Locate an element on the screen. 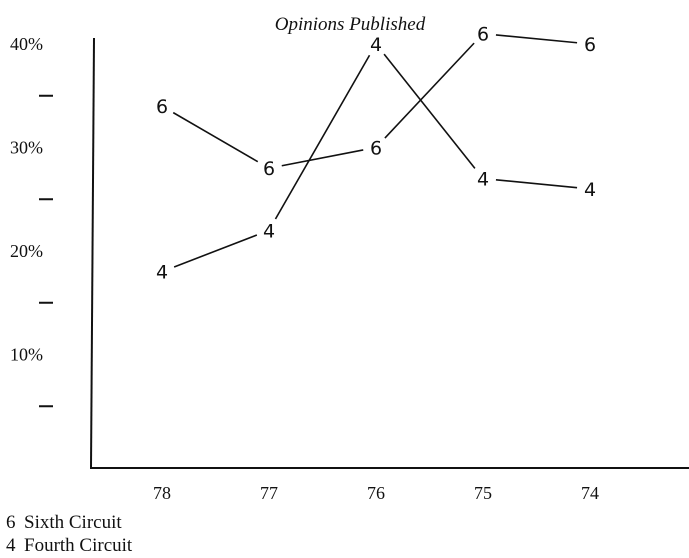 The image size is (689, 558). legend-item-fourth-circuit: 4 Fourth Circuit is located at coordinates (69, 546).